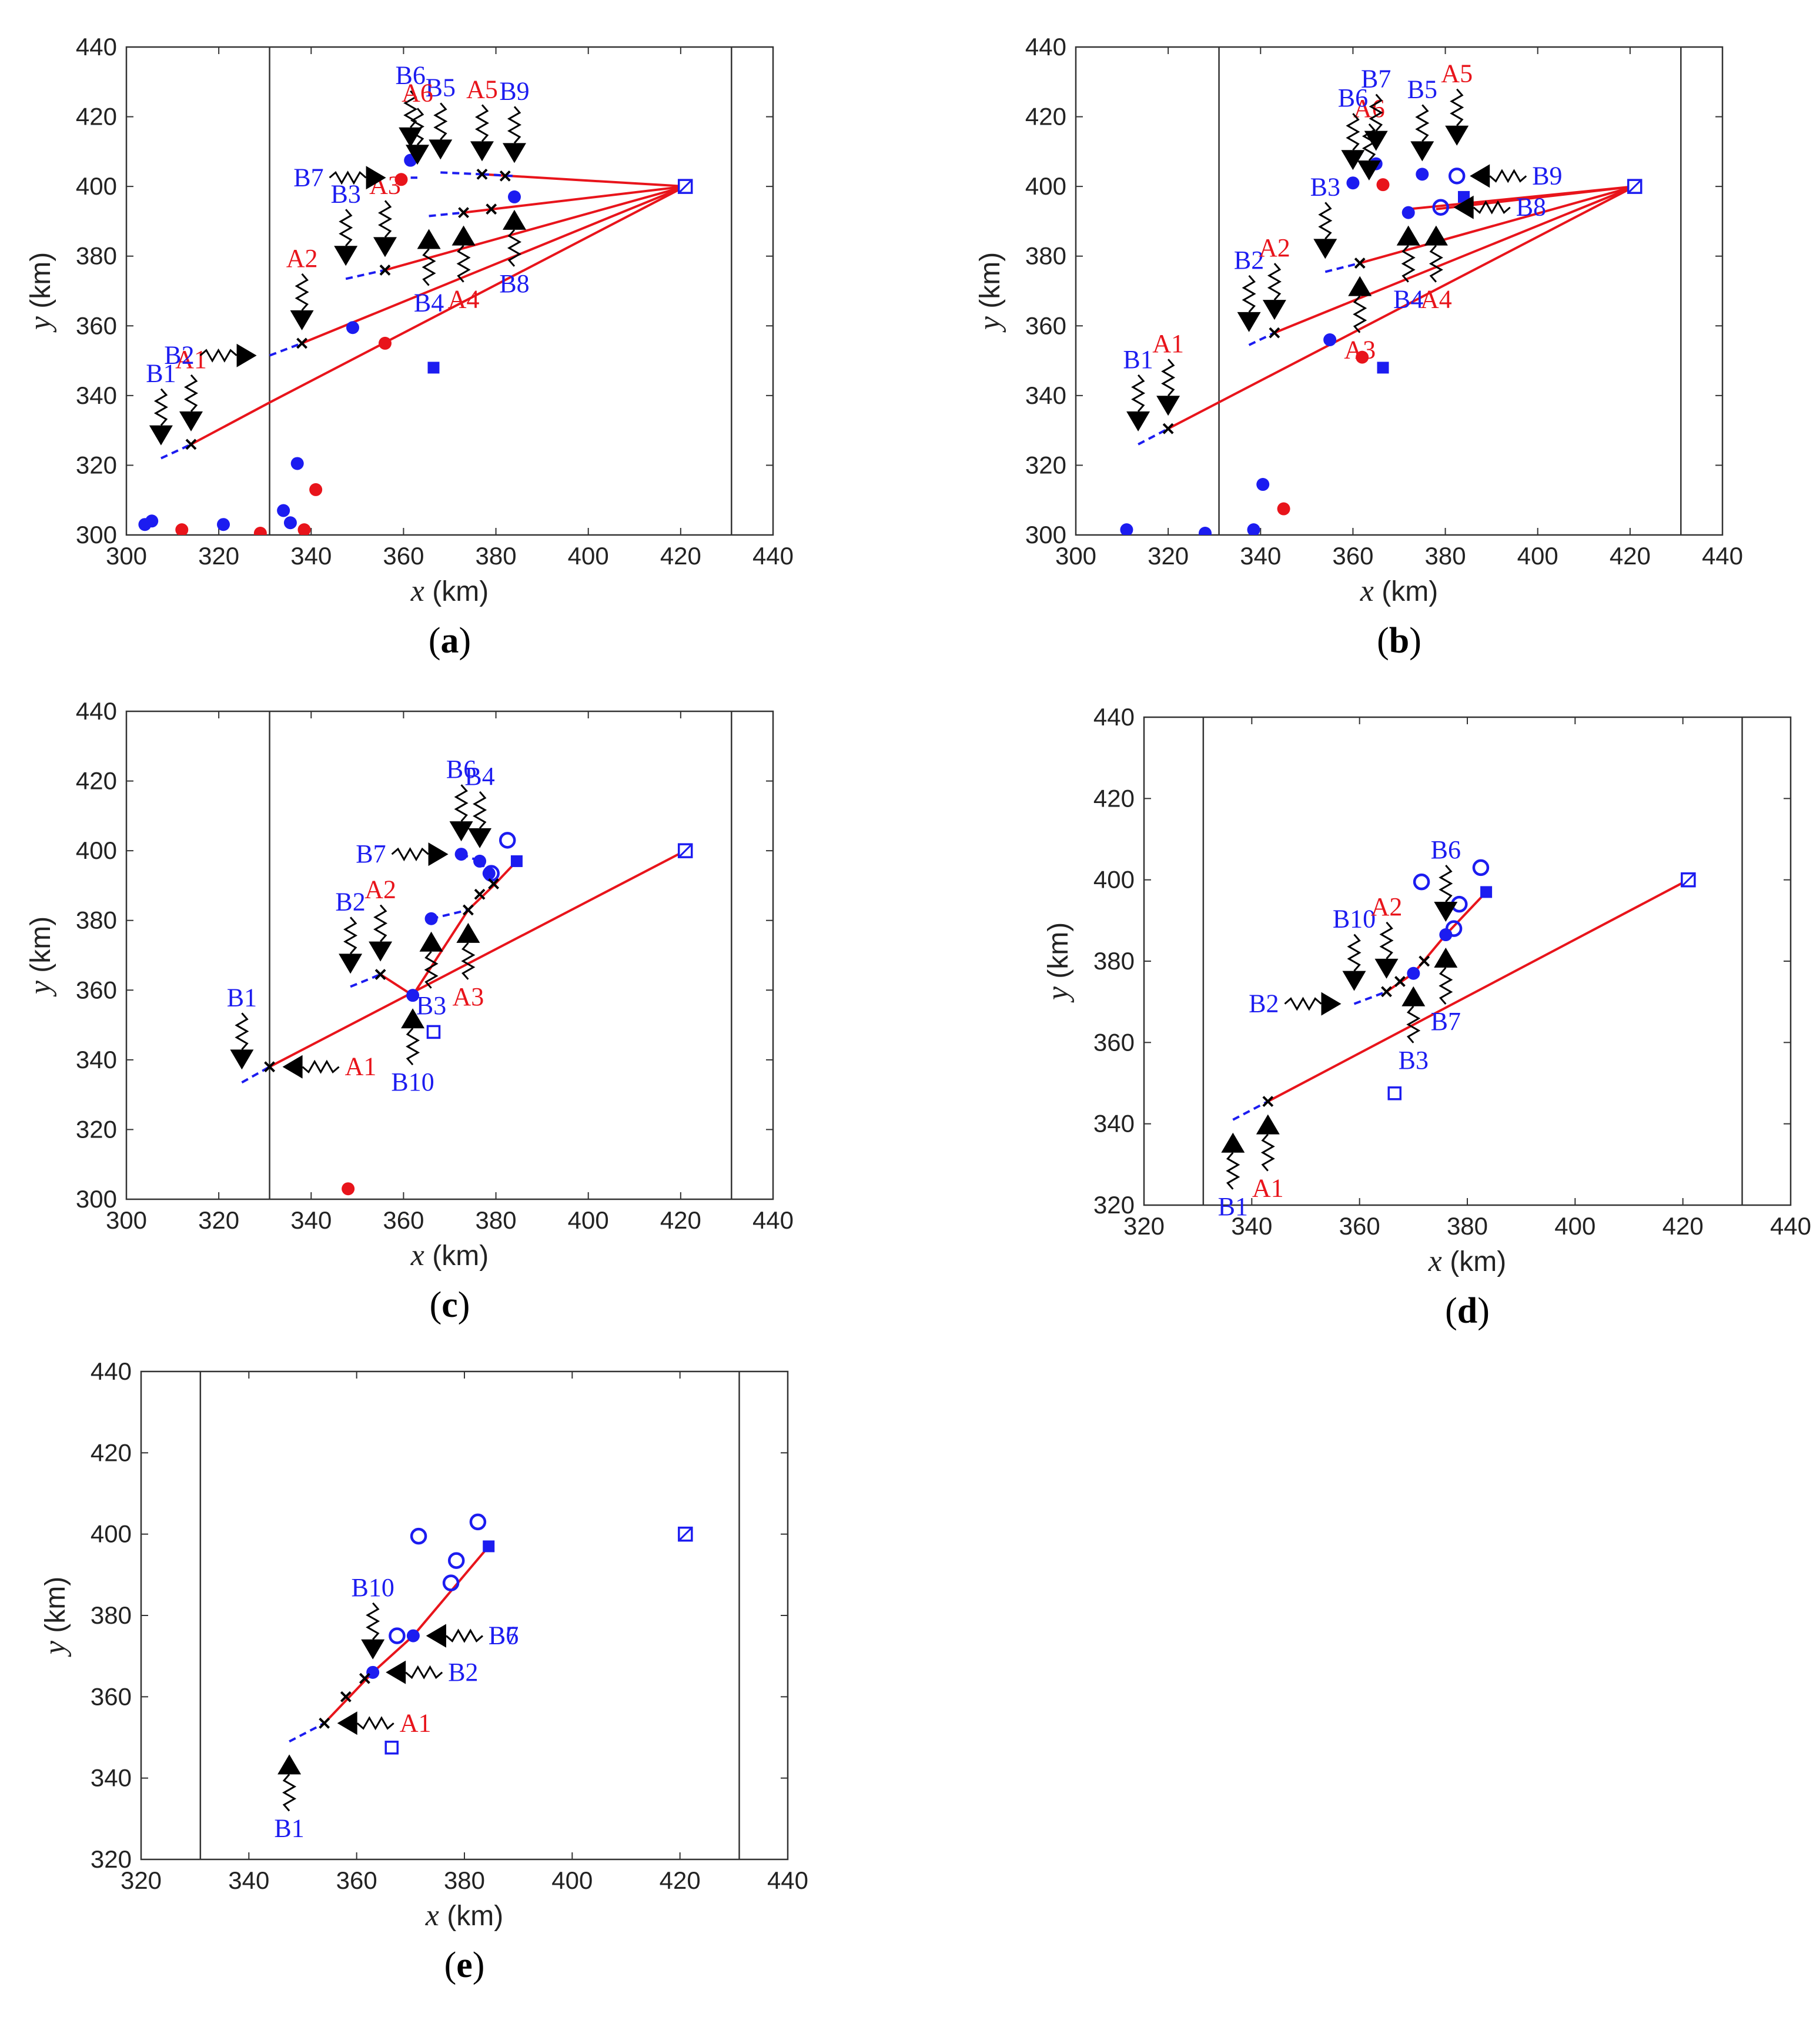 Image resolution: width=1813 pixels, height=2044 pixels. What do you see at coordinates (96, 1199) in the screenshot?
I see `y-tick-label: 300` at bounding box center [96, 1199].